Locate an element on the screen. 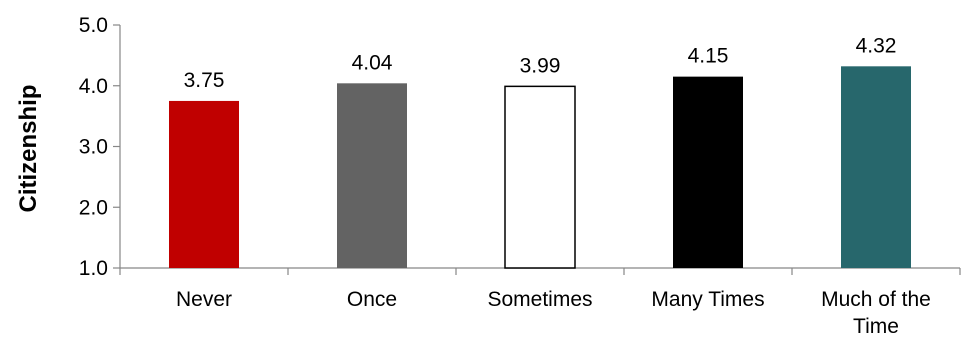 Image resolution: width=965 pixels, height=339 pixels. x-tick-label: Sometimes is located at coordinates (539, 299).